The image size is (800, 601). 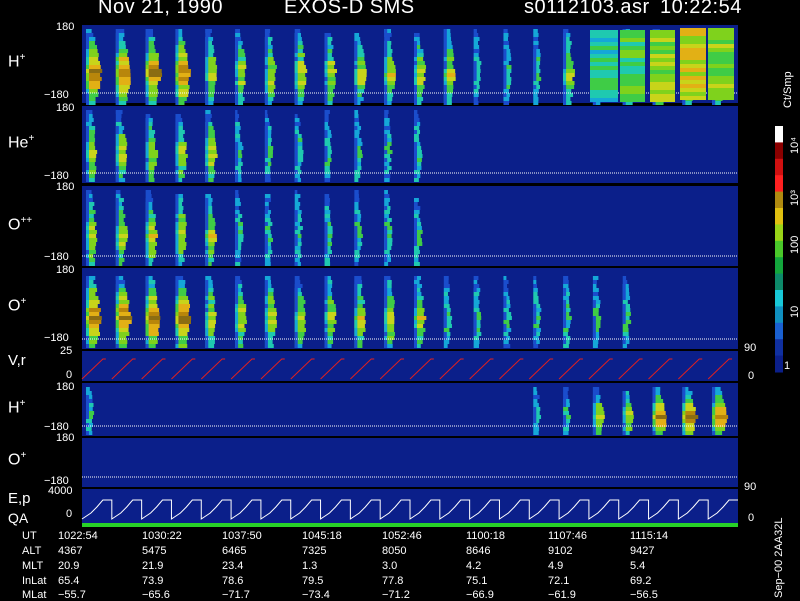 I want to click on table-cell: 1022:54, so click(x=78, y=536).